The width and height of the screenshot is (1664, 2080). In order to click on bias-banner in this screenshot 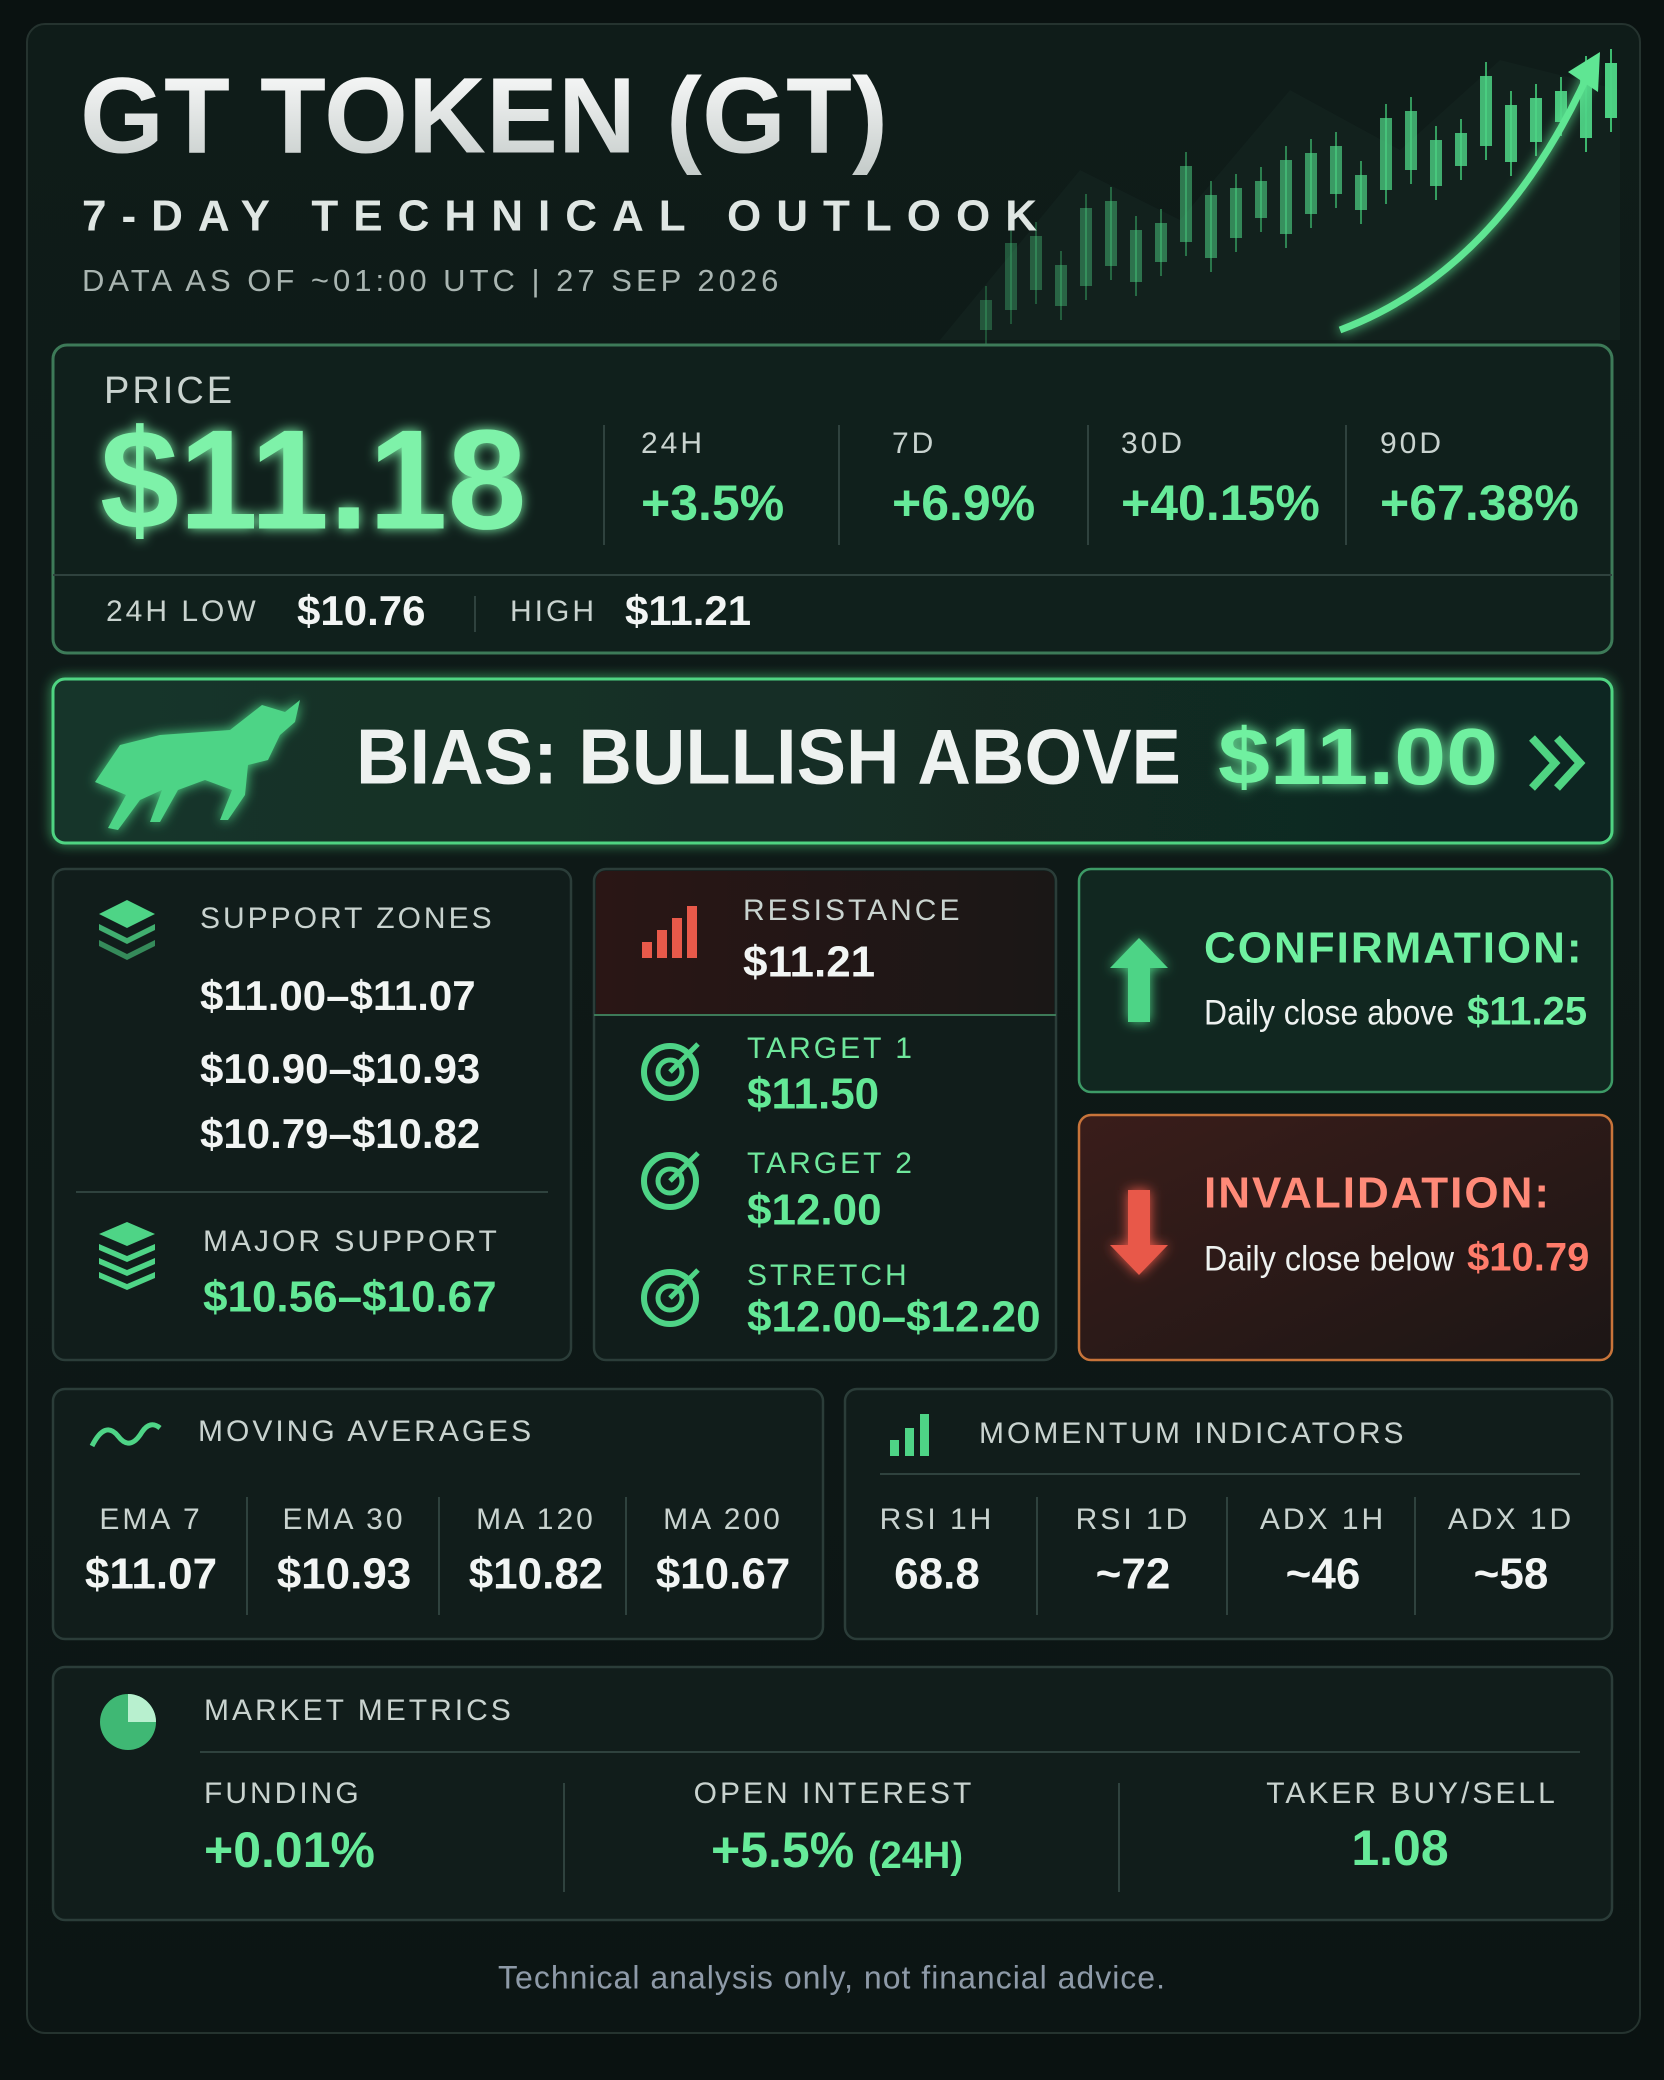, I will do `click(832, 761)`.